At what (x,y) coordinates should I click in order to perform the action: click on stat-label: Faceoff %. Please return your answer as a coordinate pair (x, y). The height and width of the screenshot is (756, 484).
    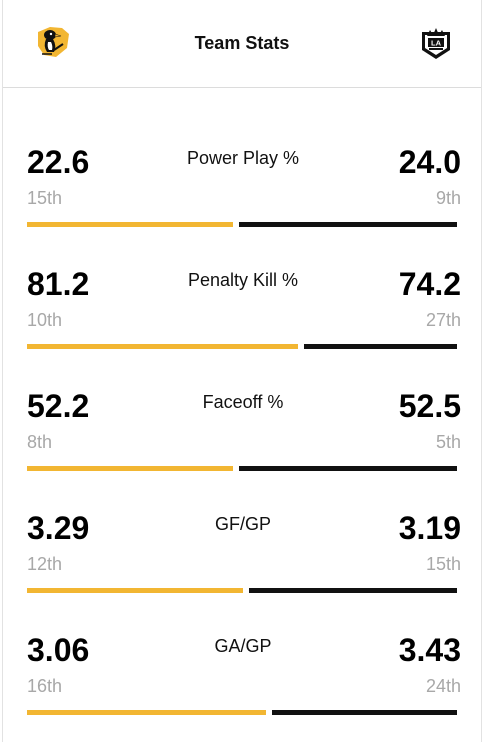
    Looking at the image, I should click on (243, 402).